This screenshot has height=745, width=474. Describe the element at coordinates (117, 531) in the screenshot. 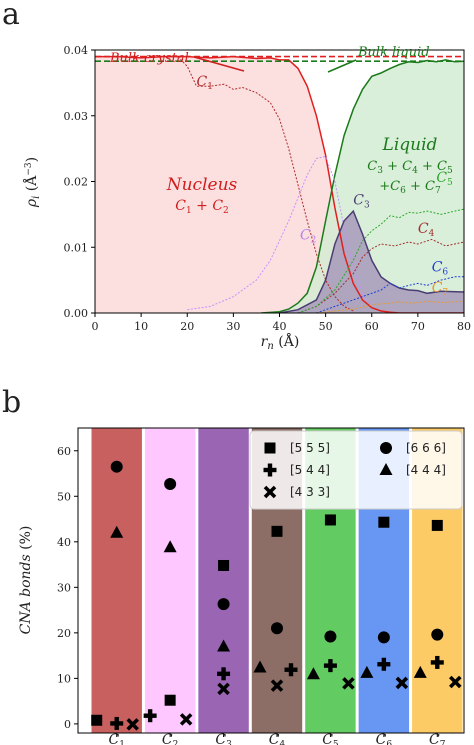

I see `marker-triangle-c1` at that location.